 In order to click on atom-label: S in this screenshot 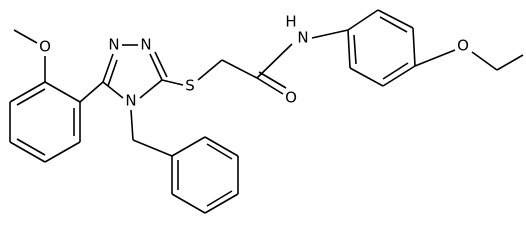, I will do `click(190, 86)`.